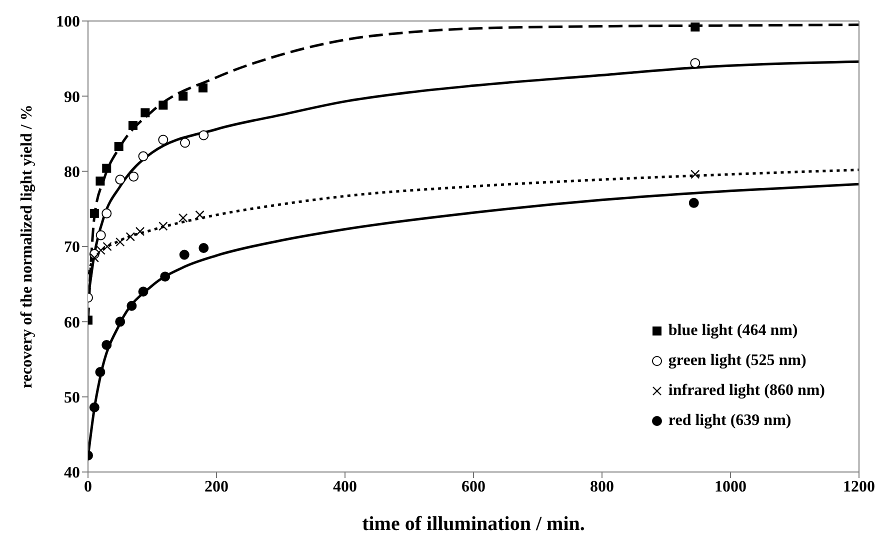 Image resolution: width=885 pixels, height=550 pixels. I want to click on x-tick-label: 1200, so click(859, 487).